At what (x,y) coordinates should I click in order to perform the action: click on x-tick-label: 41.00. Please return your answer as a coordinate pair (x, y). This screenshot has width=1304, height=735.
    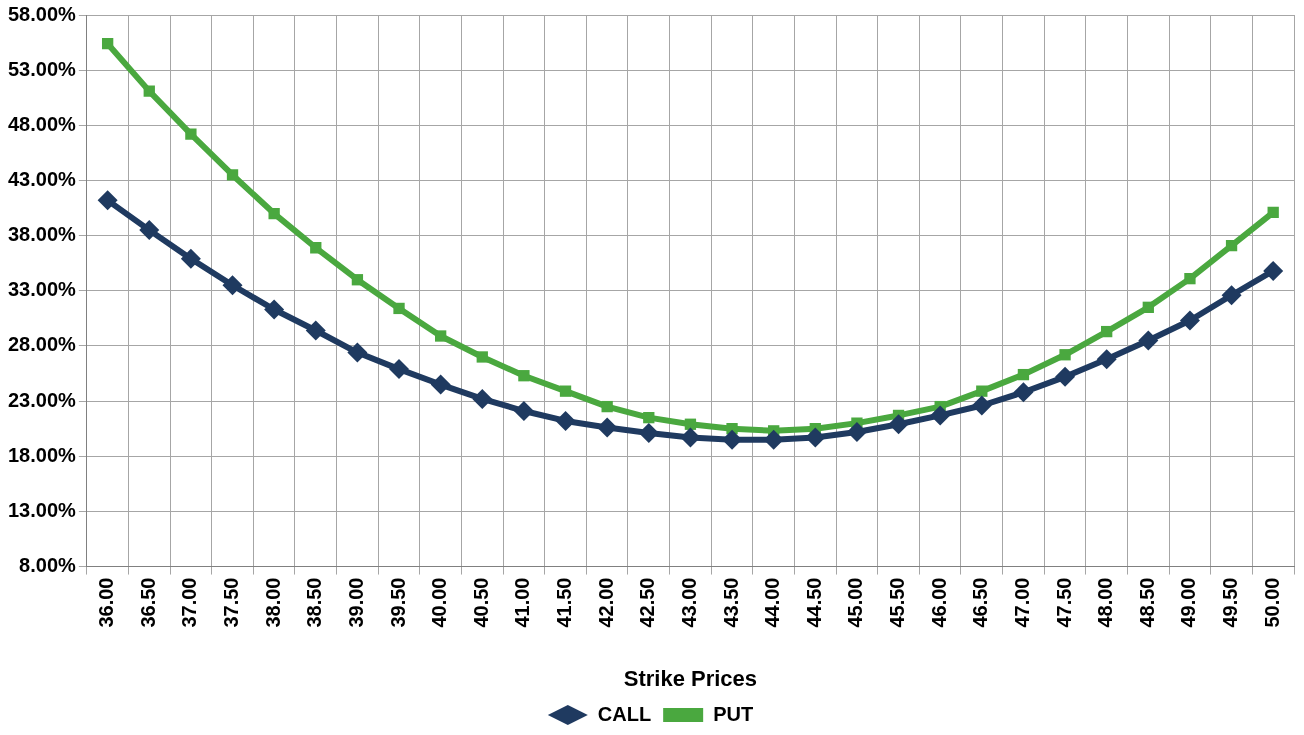
    Looking at the image, I should click on (522, 602).